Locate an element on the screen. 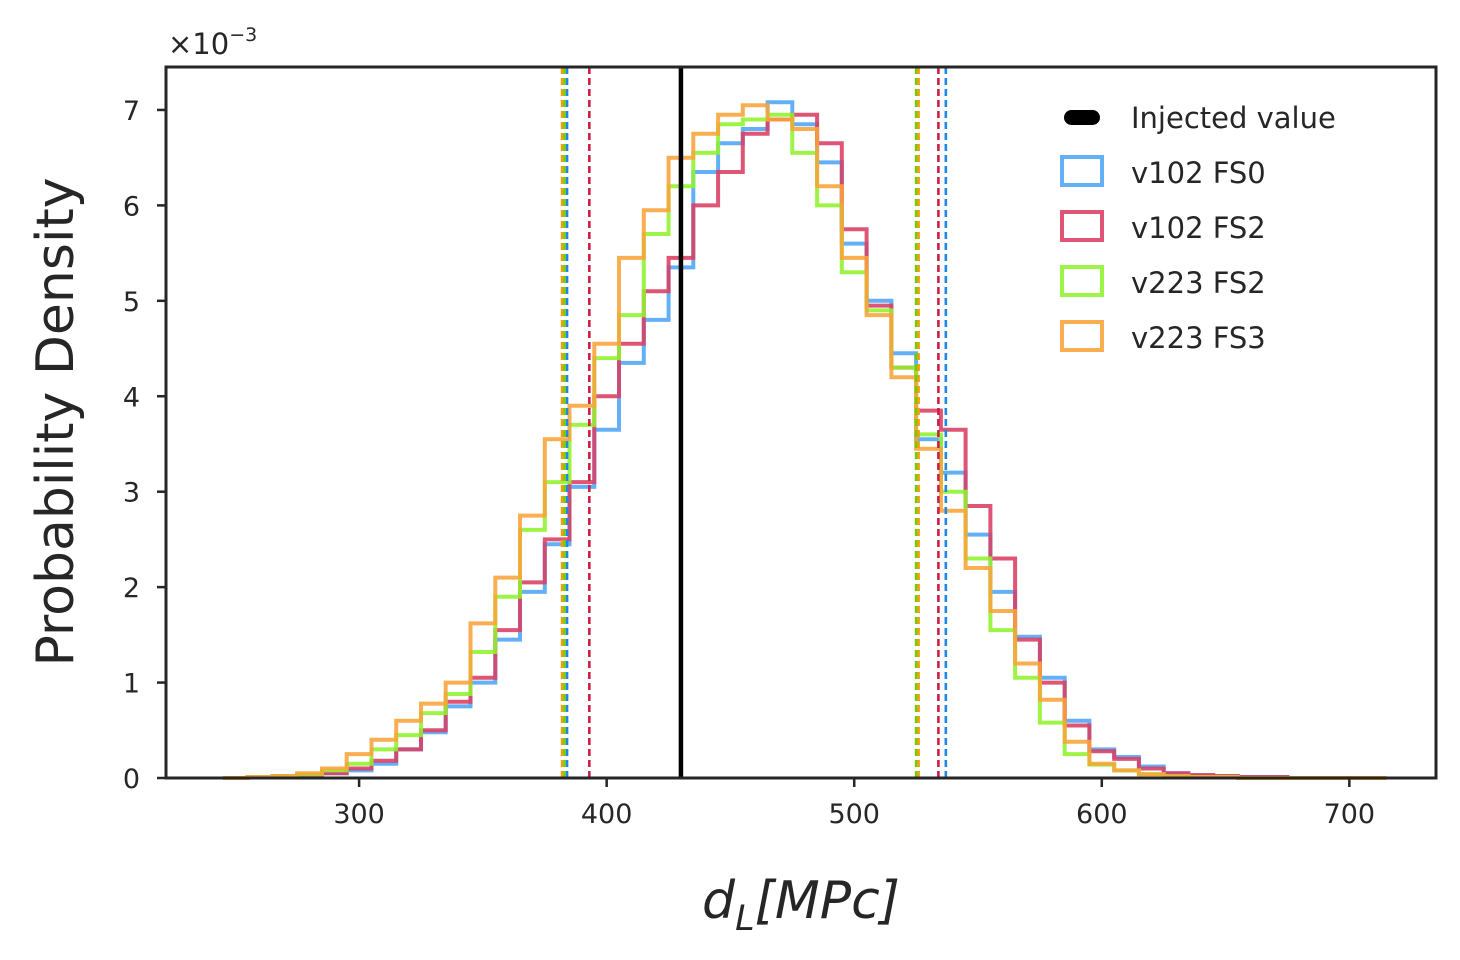 The width and height of the screenshot is (1460, 960). legend-swatch-v102-fs2 is located at coordinates (1082, 226).